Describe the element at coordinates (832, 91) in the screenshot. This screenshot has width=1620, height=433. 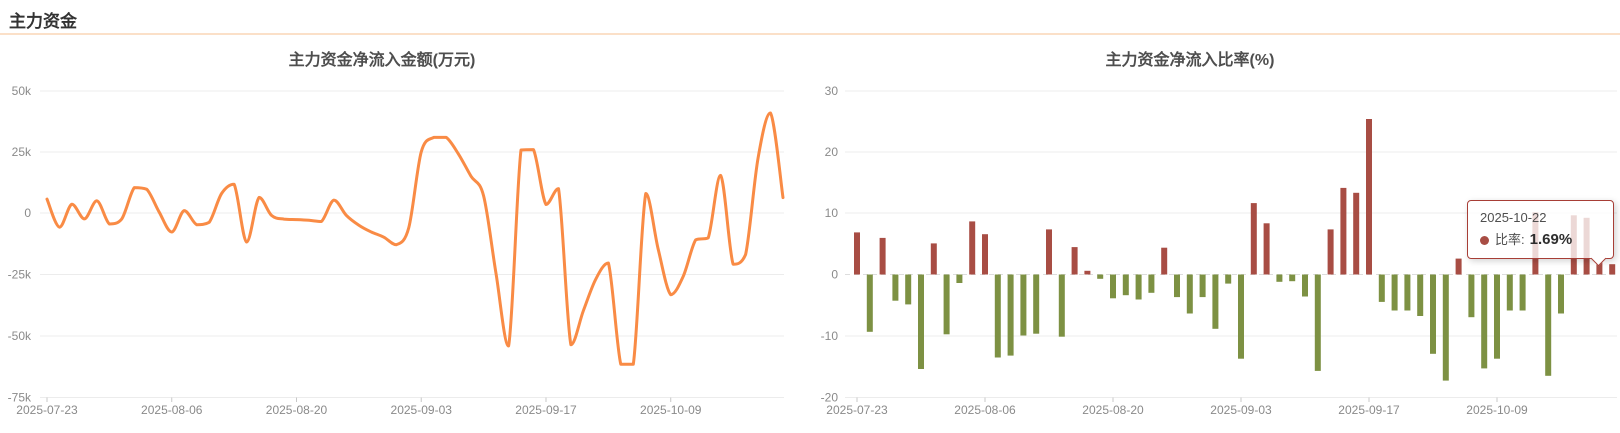
I see `y-axis-tick-label: 30` at that location.